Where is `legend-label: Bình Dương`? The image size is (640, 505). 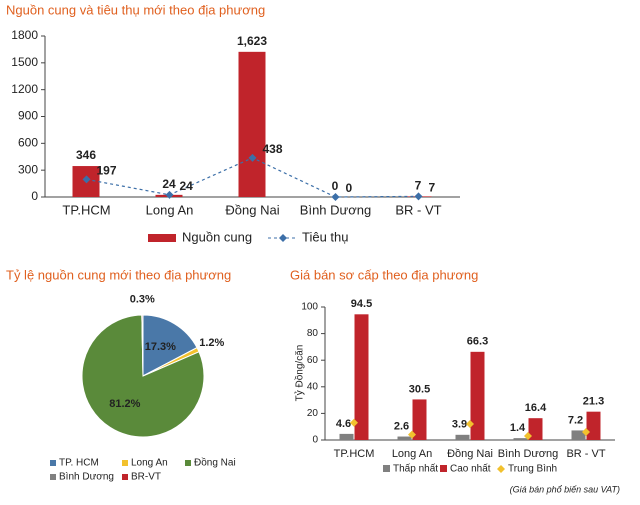
legend-label: Bình Dương is located at coordinates (86, 477).